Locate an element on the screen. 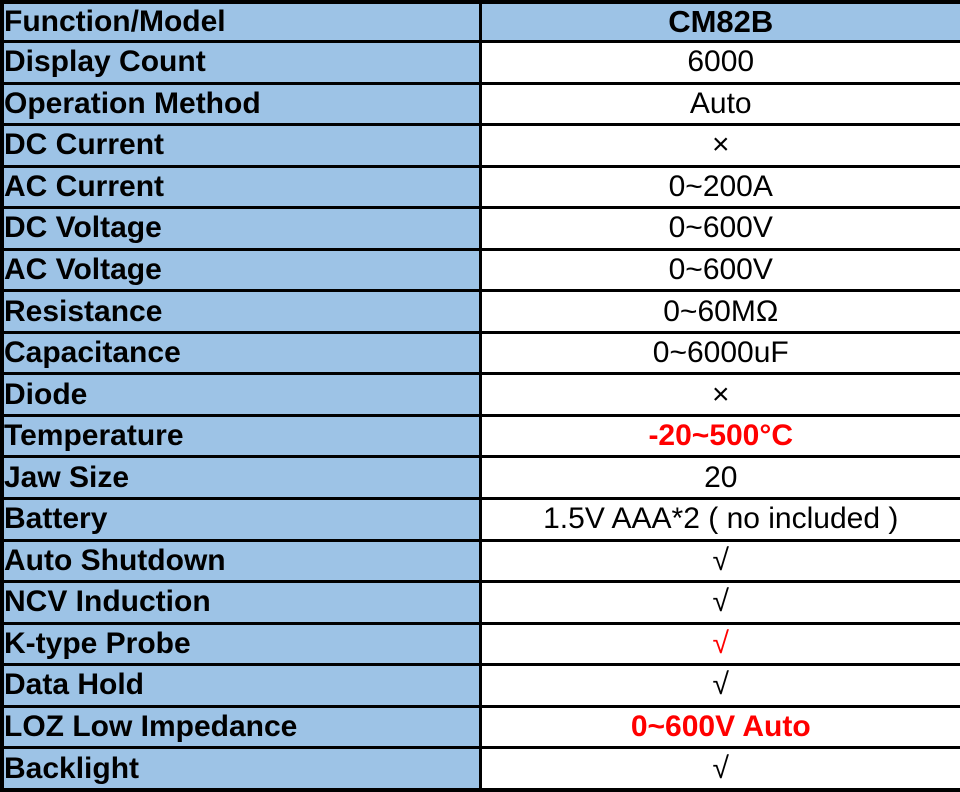 The image size is (960, 792). table-row: Battery 1.5V AAA*2 ( no included ) is located at coordinates (480, 519).